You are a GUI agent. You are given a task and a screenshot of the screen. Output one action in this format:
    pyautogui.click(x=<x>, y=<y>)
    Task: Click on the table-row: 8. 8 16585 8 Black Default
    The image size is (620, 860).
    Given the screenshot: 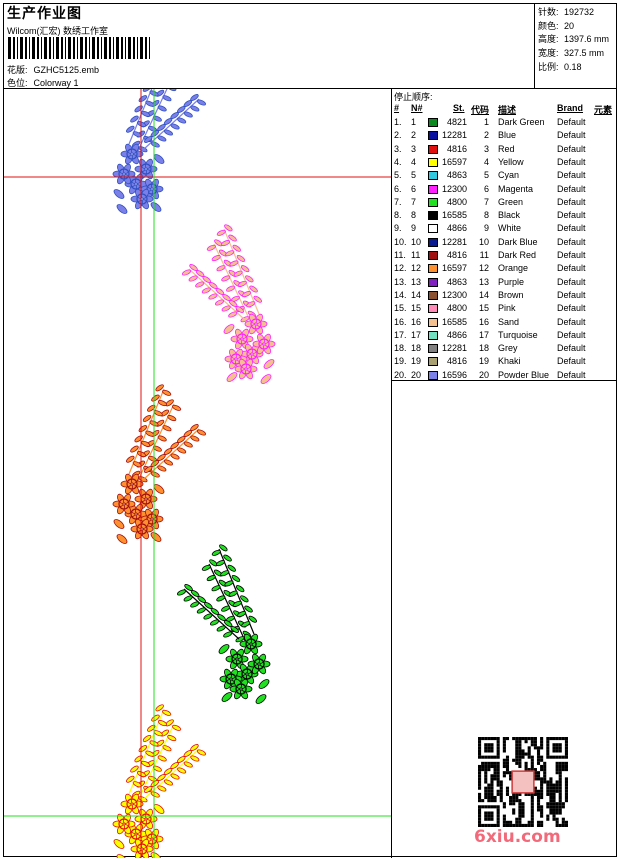 What is the action you would take?
    pyautogui.click(x=504, y=216)
    